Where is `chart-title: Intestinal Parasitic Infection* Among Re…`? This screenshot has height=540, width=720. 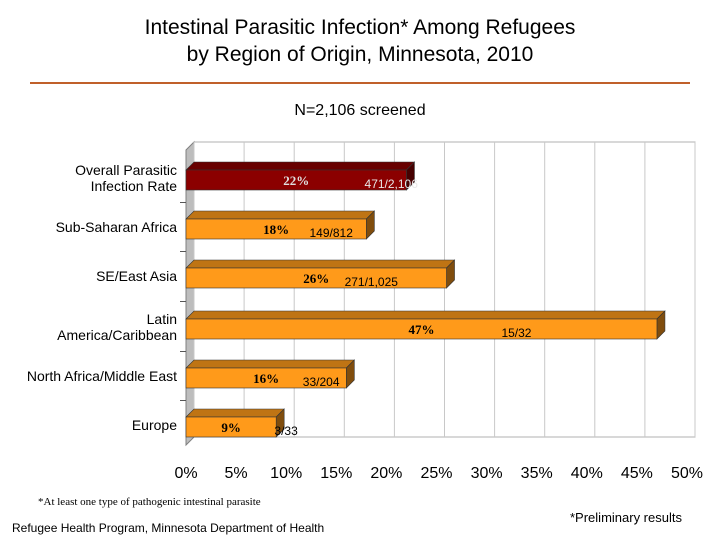 chart-title: Intestinal Parasitic Infection* Among Re… is located at coordinates (360, 41).